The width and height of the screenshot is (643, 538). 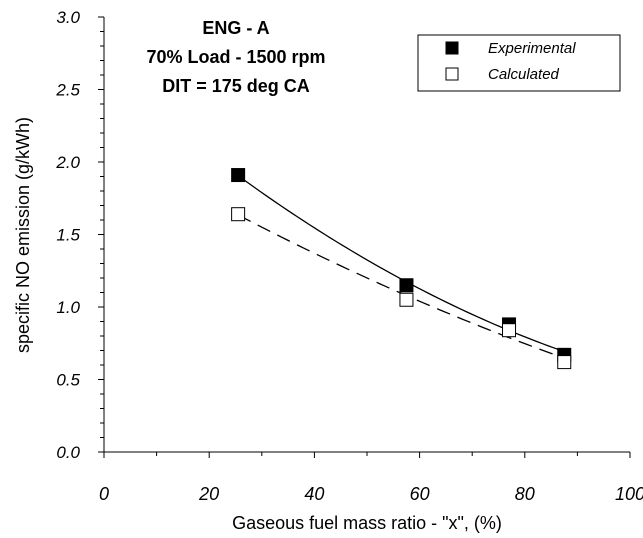 I want to click on title-line-3: DIT = 175 deg CA, so click(x=236, y=86).